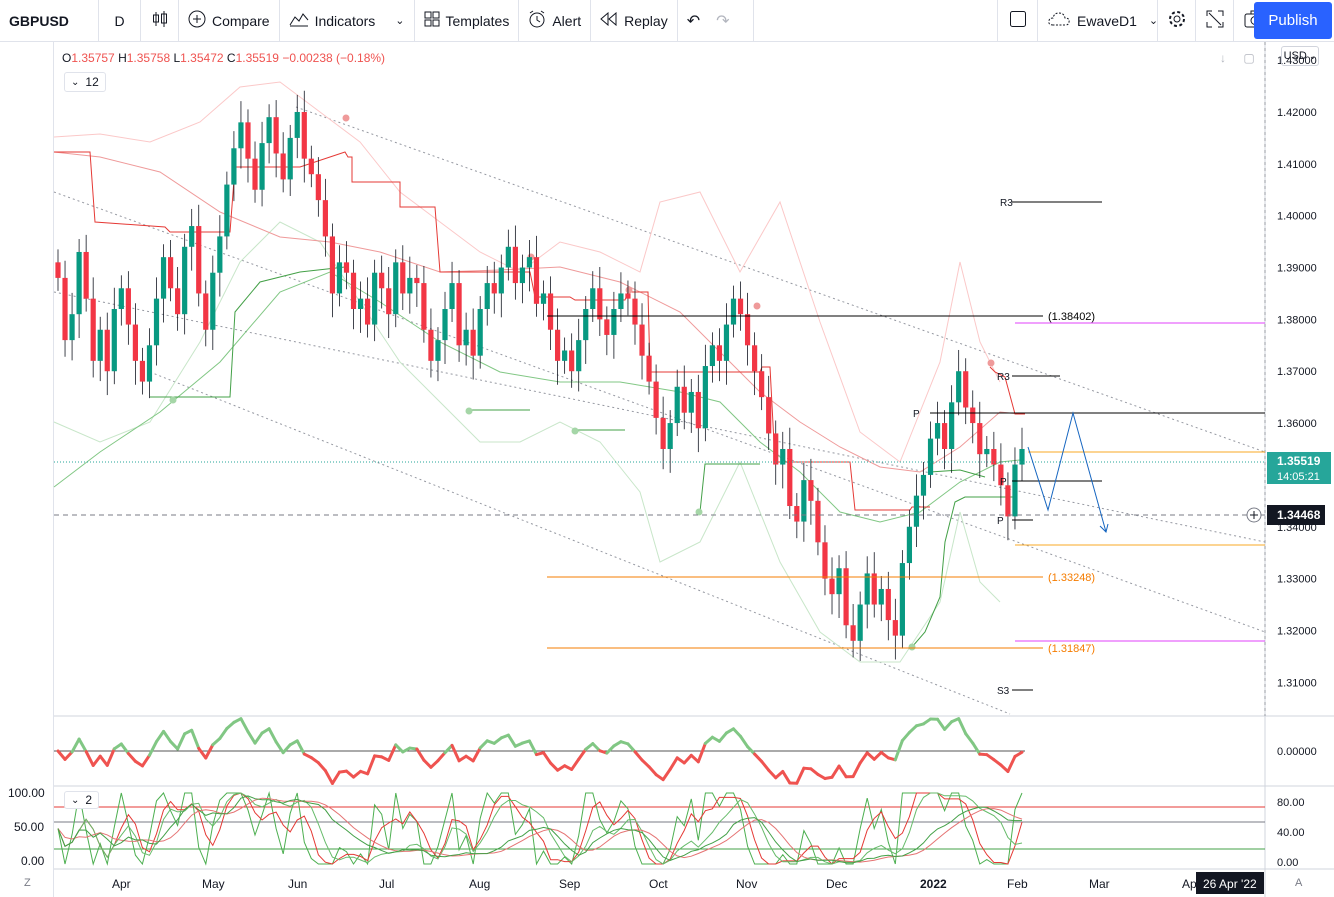  I want to click on currency-label: USD, so click(1295, 56).